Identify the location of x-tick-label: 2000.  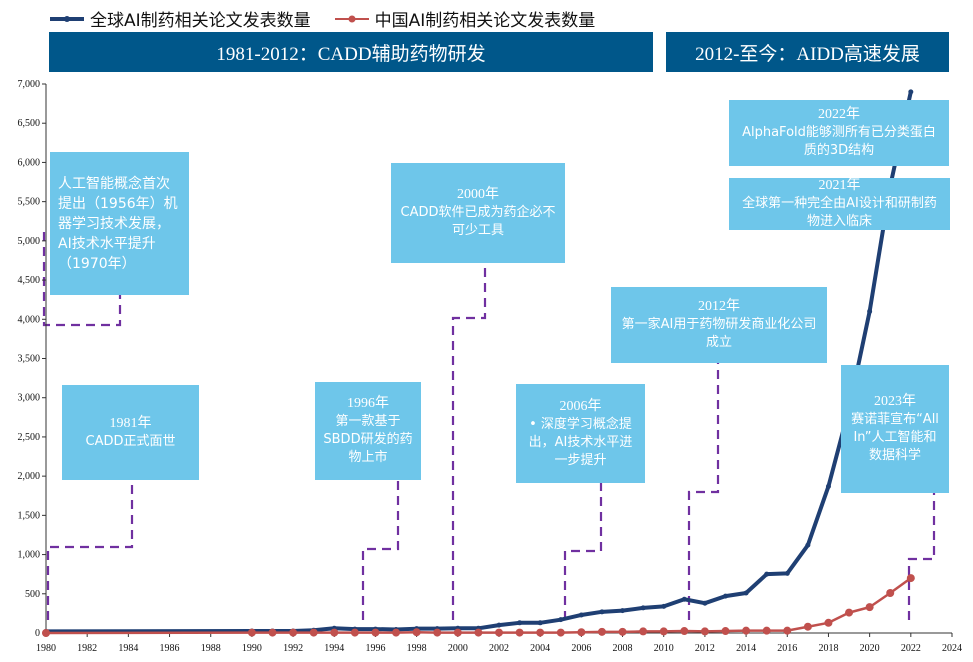
(458, 648).